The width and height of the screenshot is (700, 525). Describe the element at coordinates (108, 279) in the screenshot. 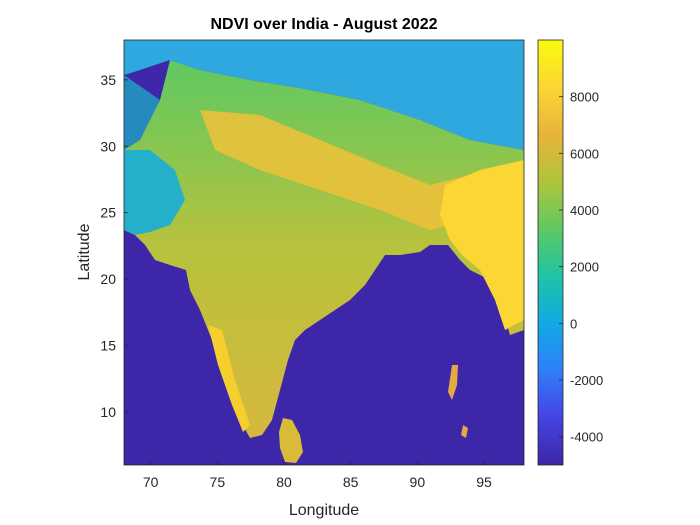

I see `y-tick-label: 20` at that location.